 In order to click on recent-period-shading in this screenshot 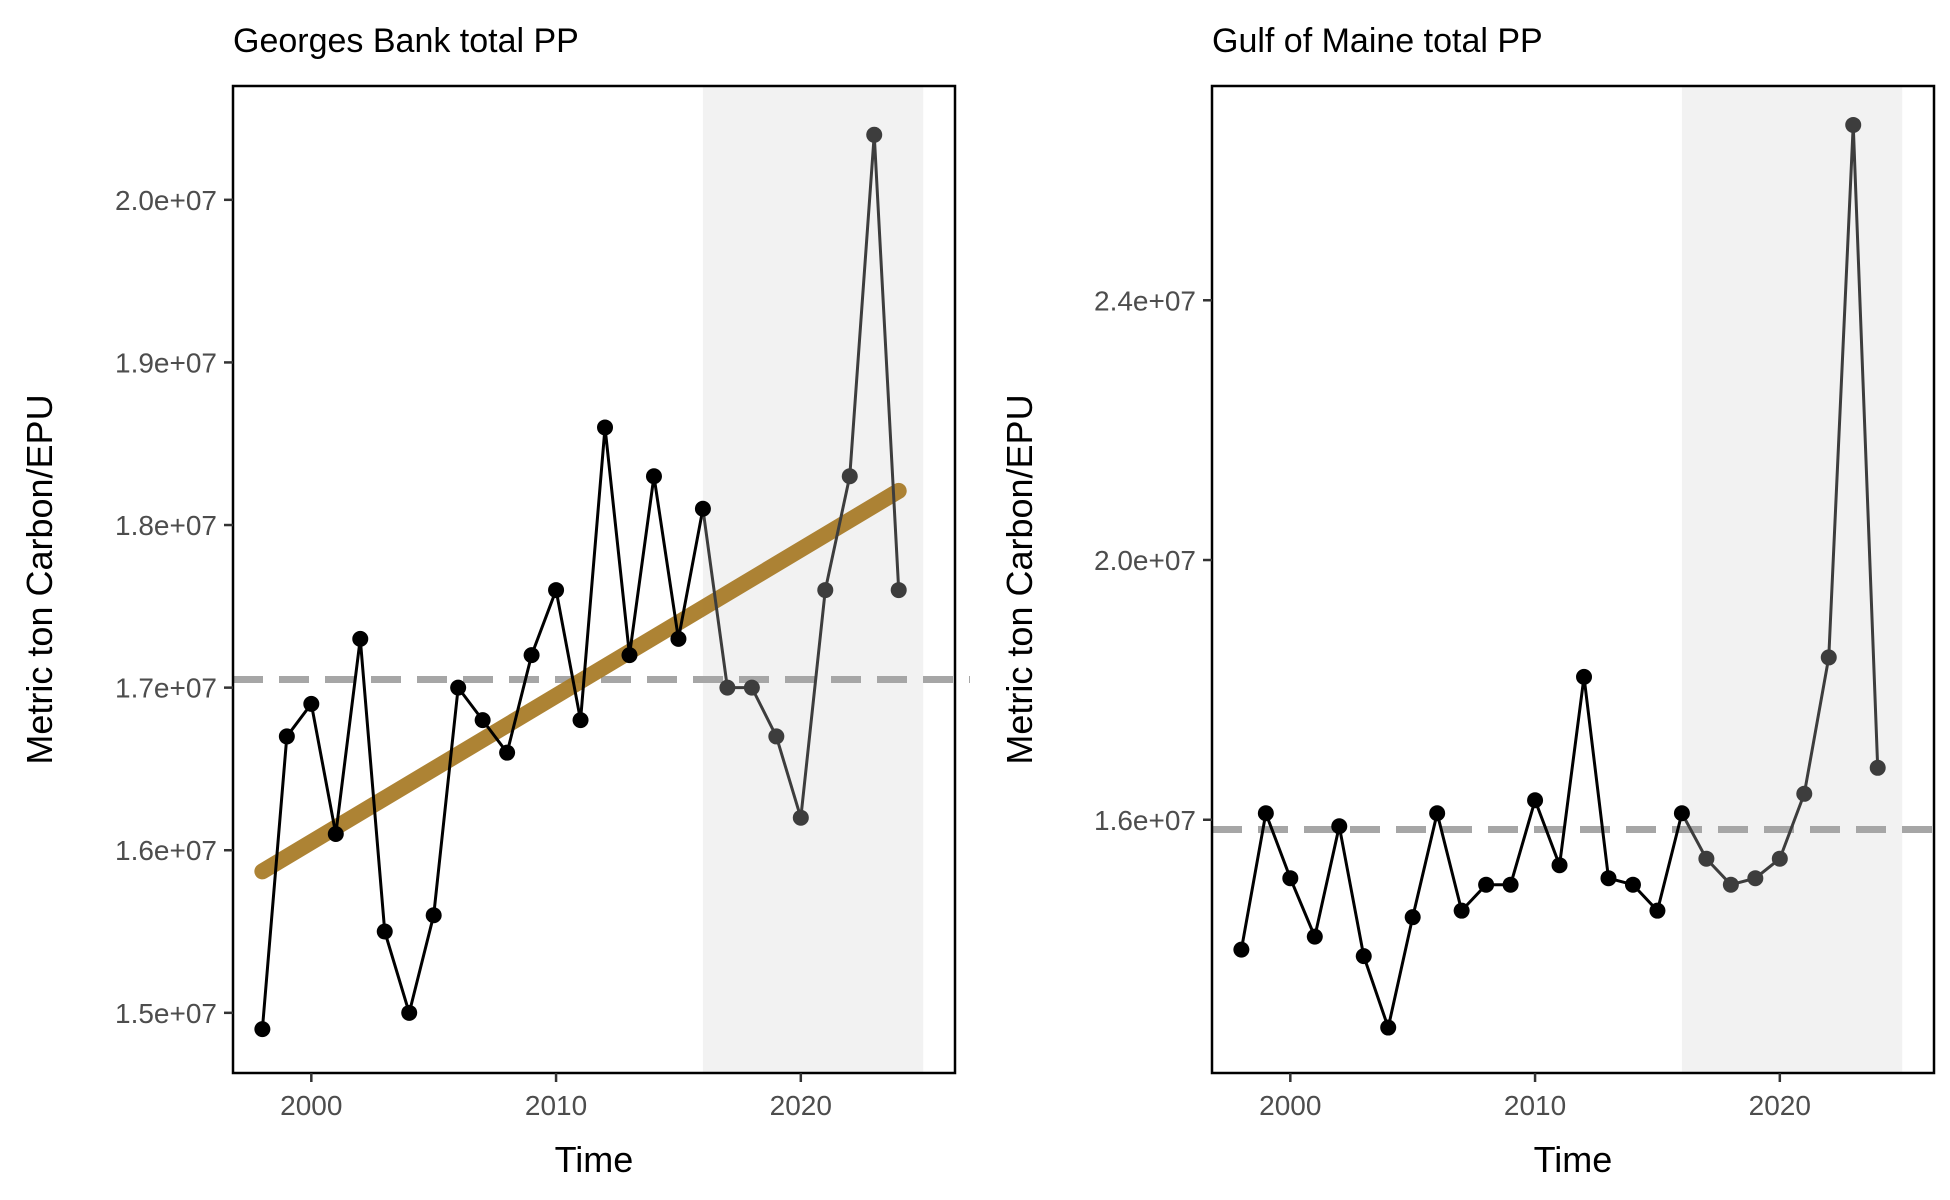, I will do `click(1792, 579)`.